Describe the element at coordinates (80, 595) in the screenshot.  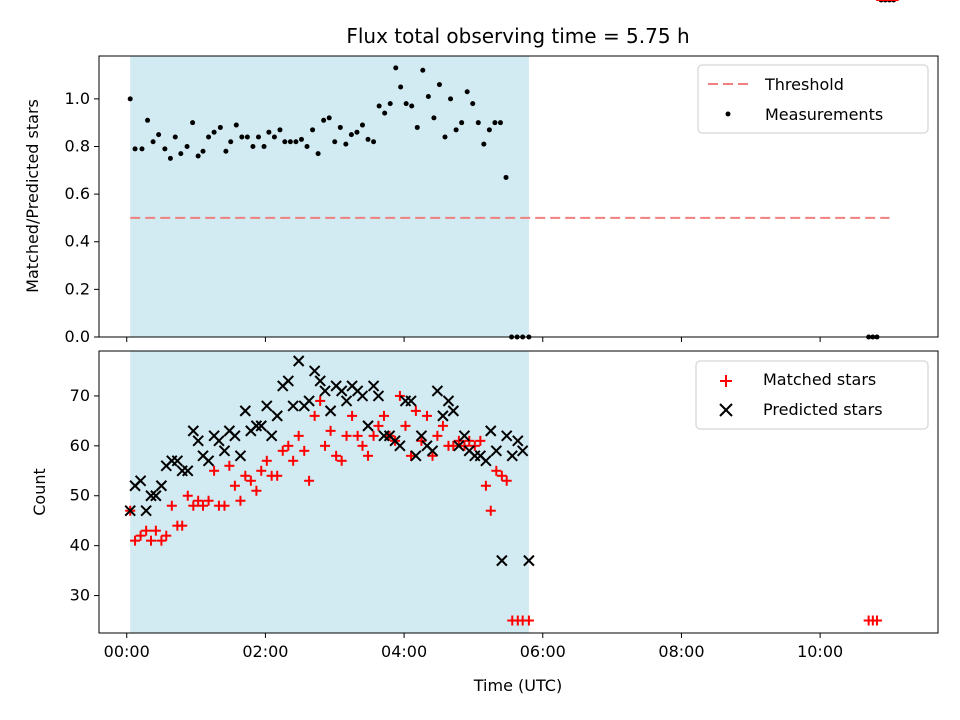
I see `bottom-y-tick-label: 30` at that location.